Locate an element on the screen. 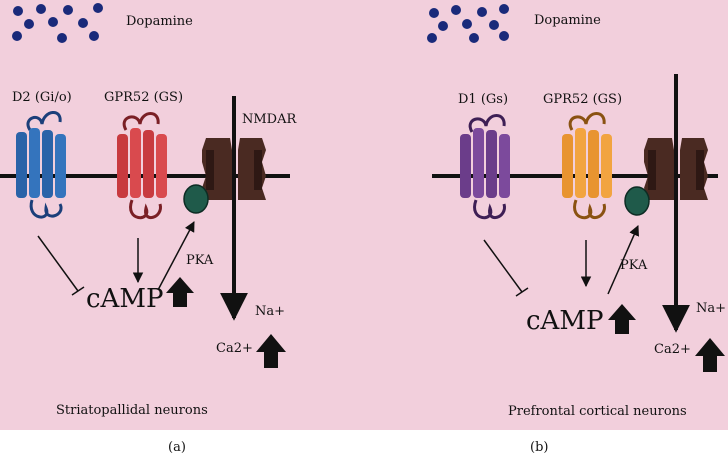  receptor-1-label: D1 (Gs) is located at coordinates (483, 99).